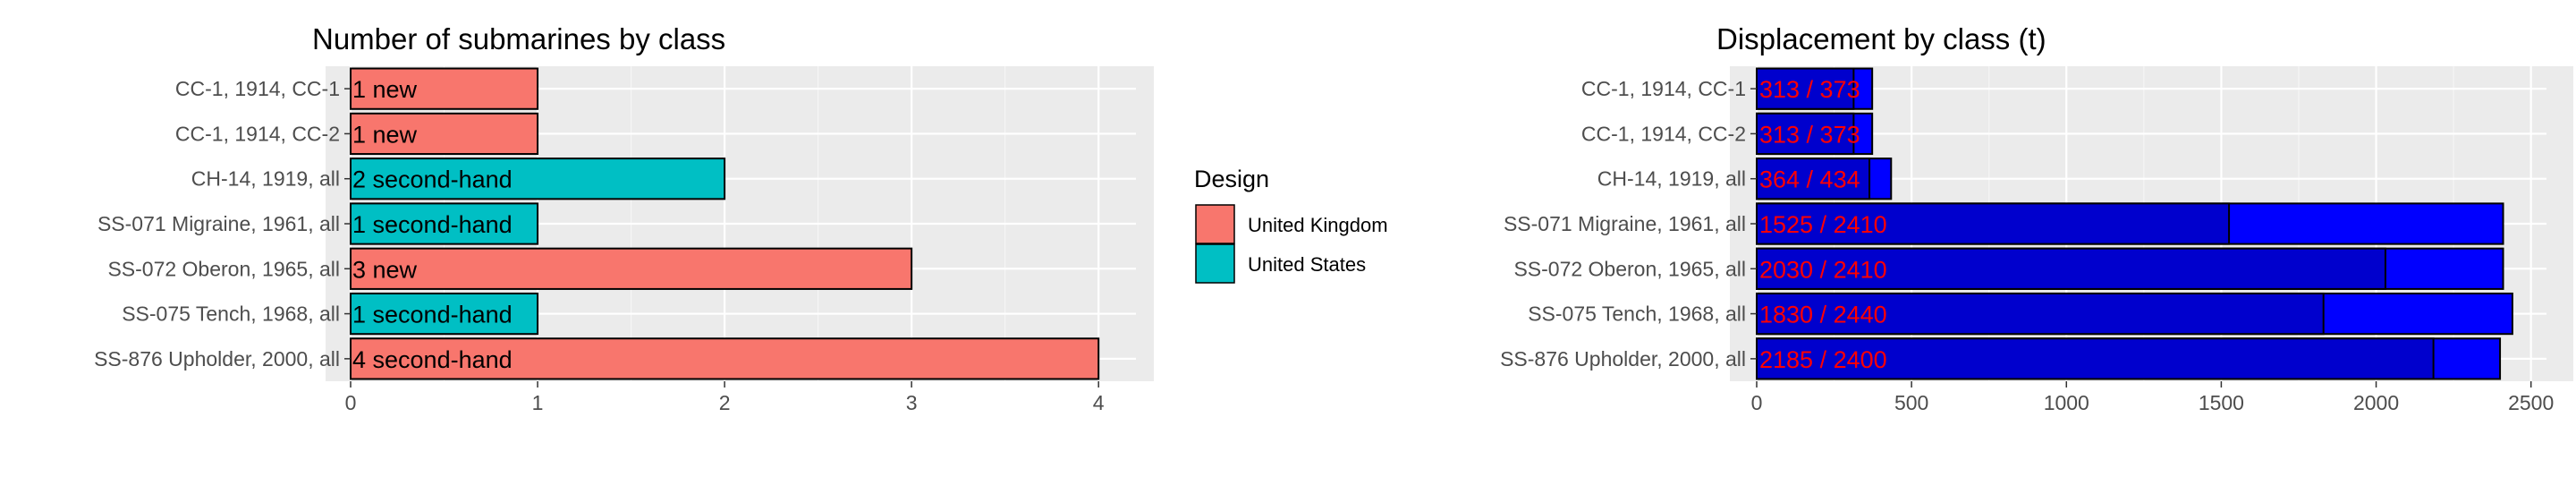  What do you see at coordinates (2152, 398) in the screenshot?
I see `right-x-tick-labels: 0 500 1000 1500 2000 2500` at bounding box center [2152, 398].